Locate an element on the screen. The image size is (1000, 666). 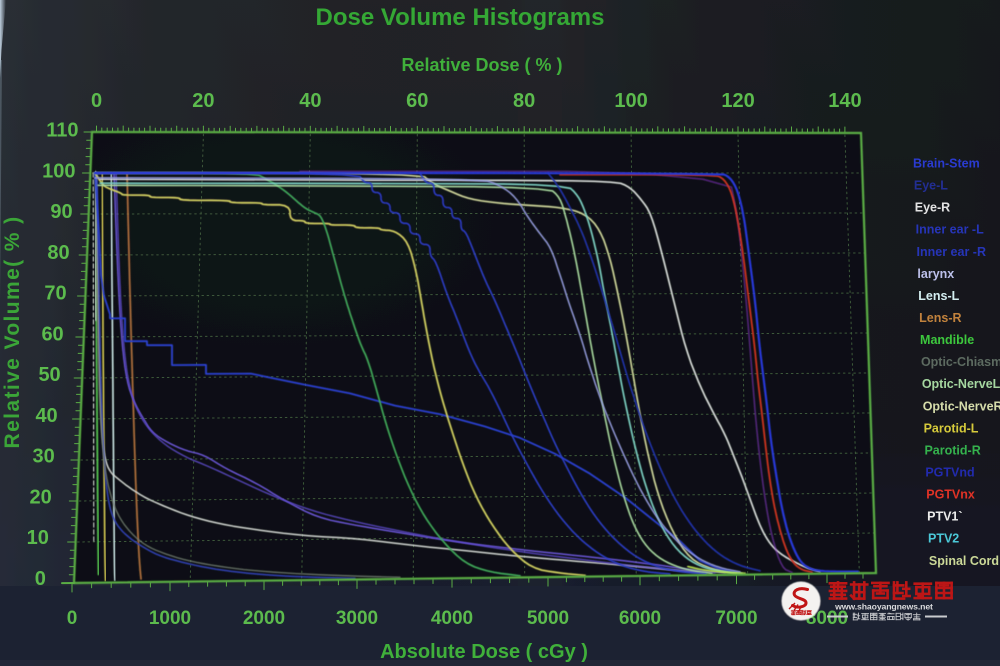
svg-text: Lens-R is located at coordinates (940, 318).